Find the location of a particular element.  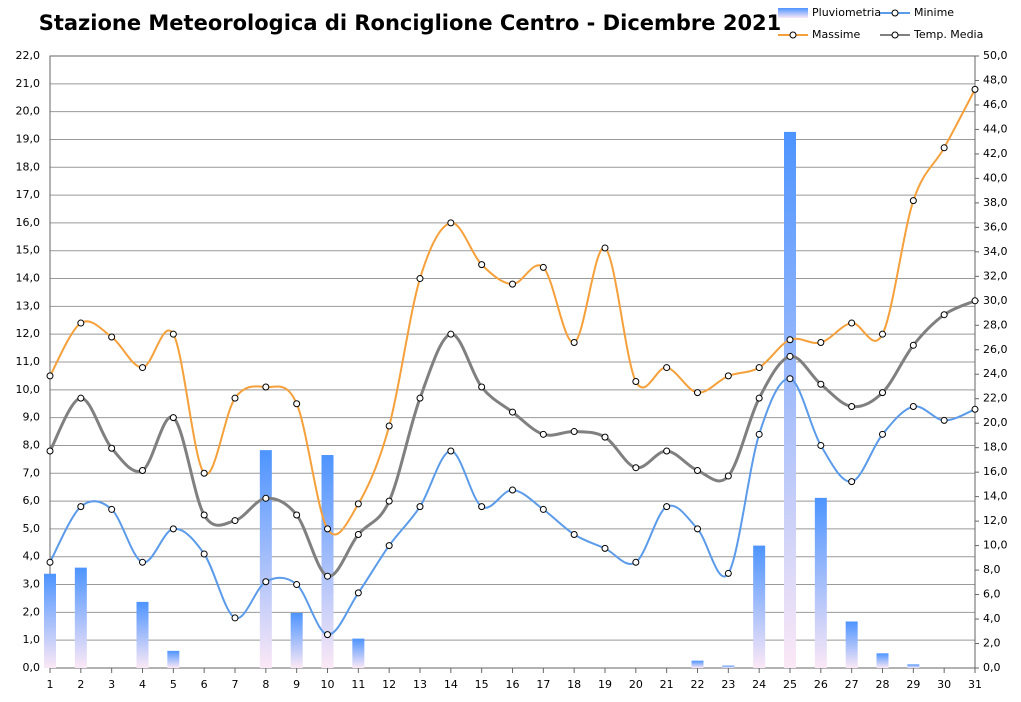

y2-tick-label: 42,0 is located at coordinates (995, 153).